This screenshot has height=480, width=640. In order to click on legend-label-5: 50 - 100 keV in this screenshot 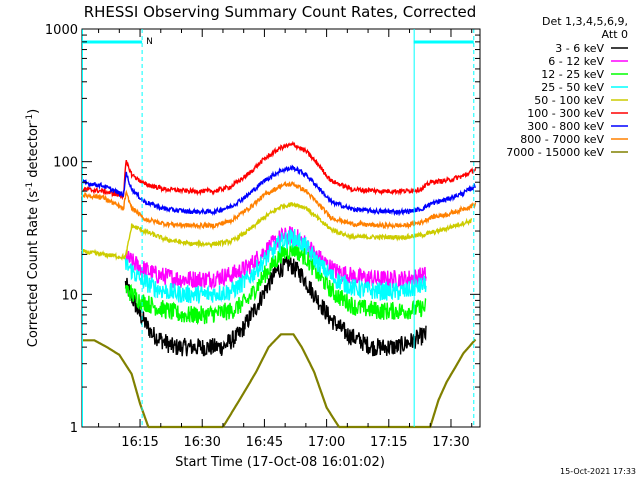, I will do `click(569, 100)`.